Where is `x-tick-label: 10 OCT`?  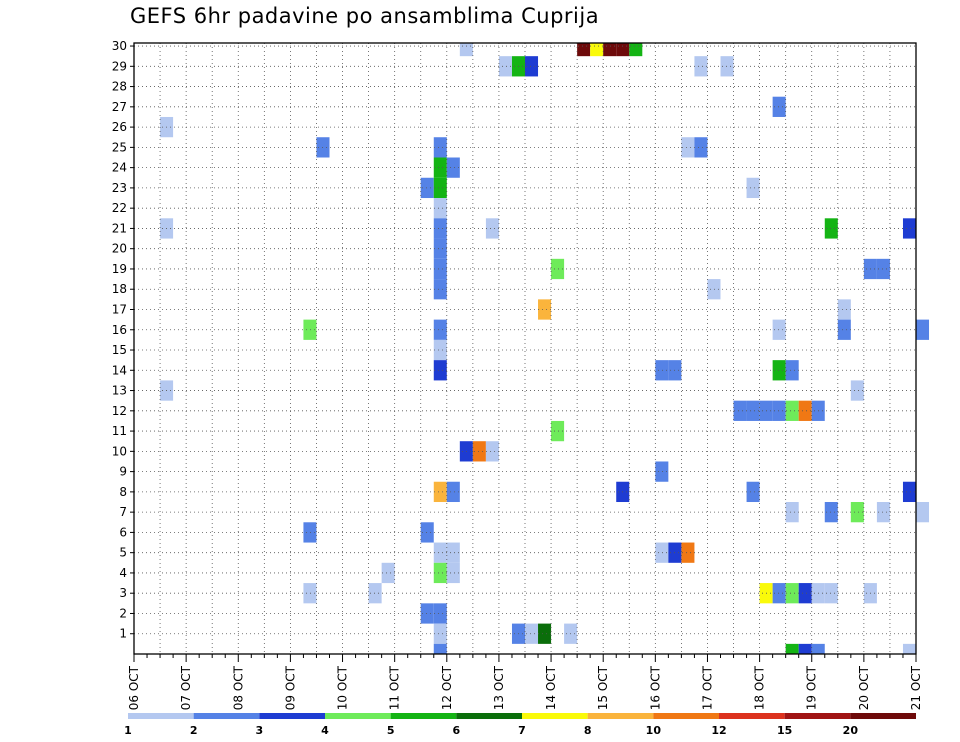
x-tick-label: 10 OCT is located at coordinates (343, 687).